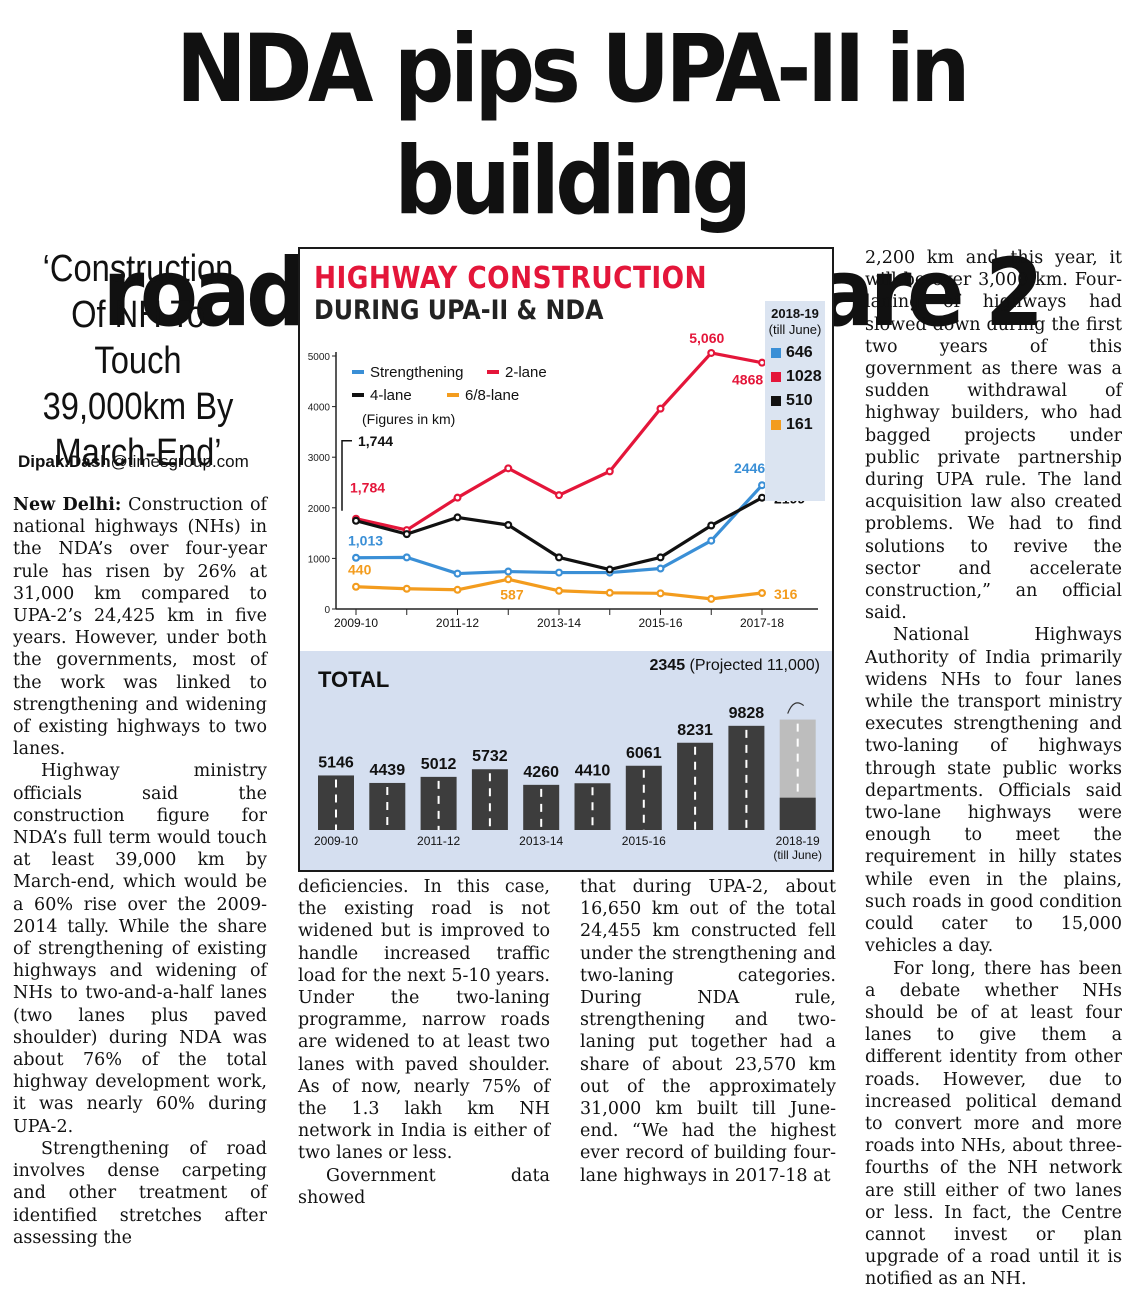  What do you see at coordinates (511, 278) in the screenshot?
I see `chart-title: HIGHWAY CONSTRUCTION` at bounding box center [511, 278].